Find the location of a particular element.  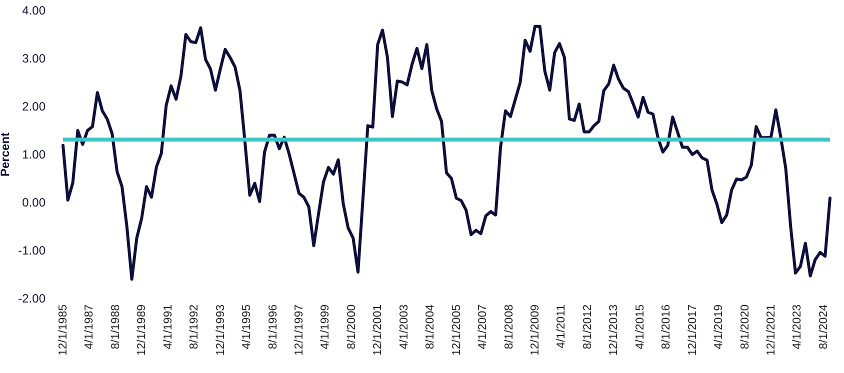

x-tick-label: 4/1/2007 is located at coordinates (482, 327).